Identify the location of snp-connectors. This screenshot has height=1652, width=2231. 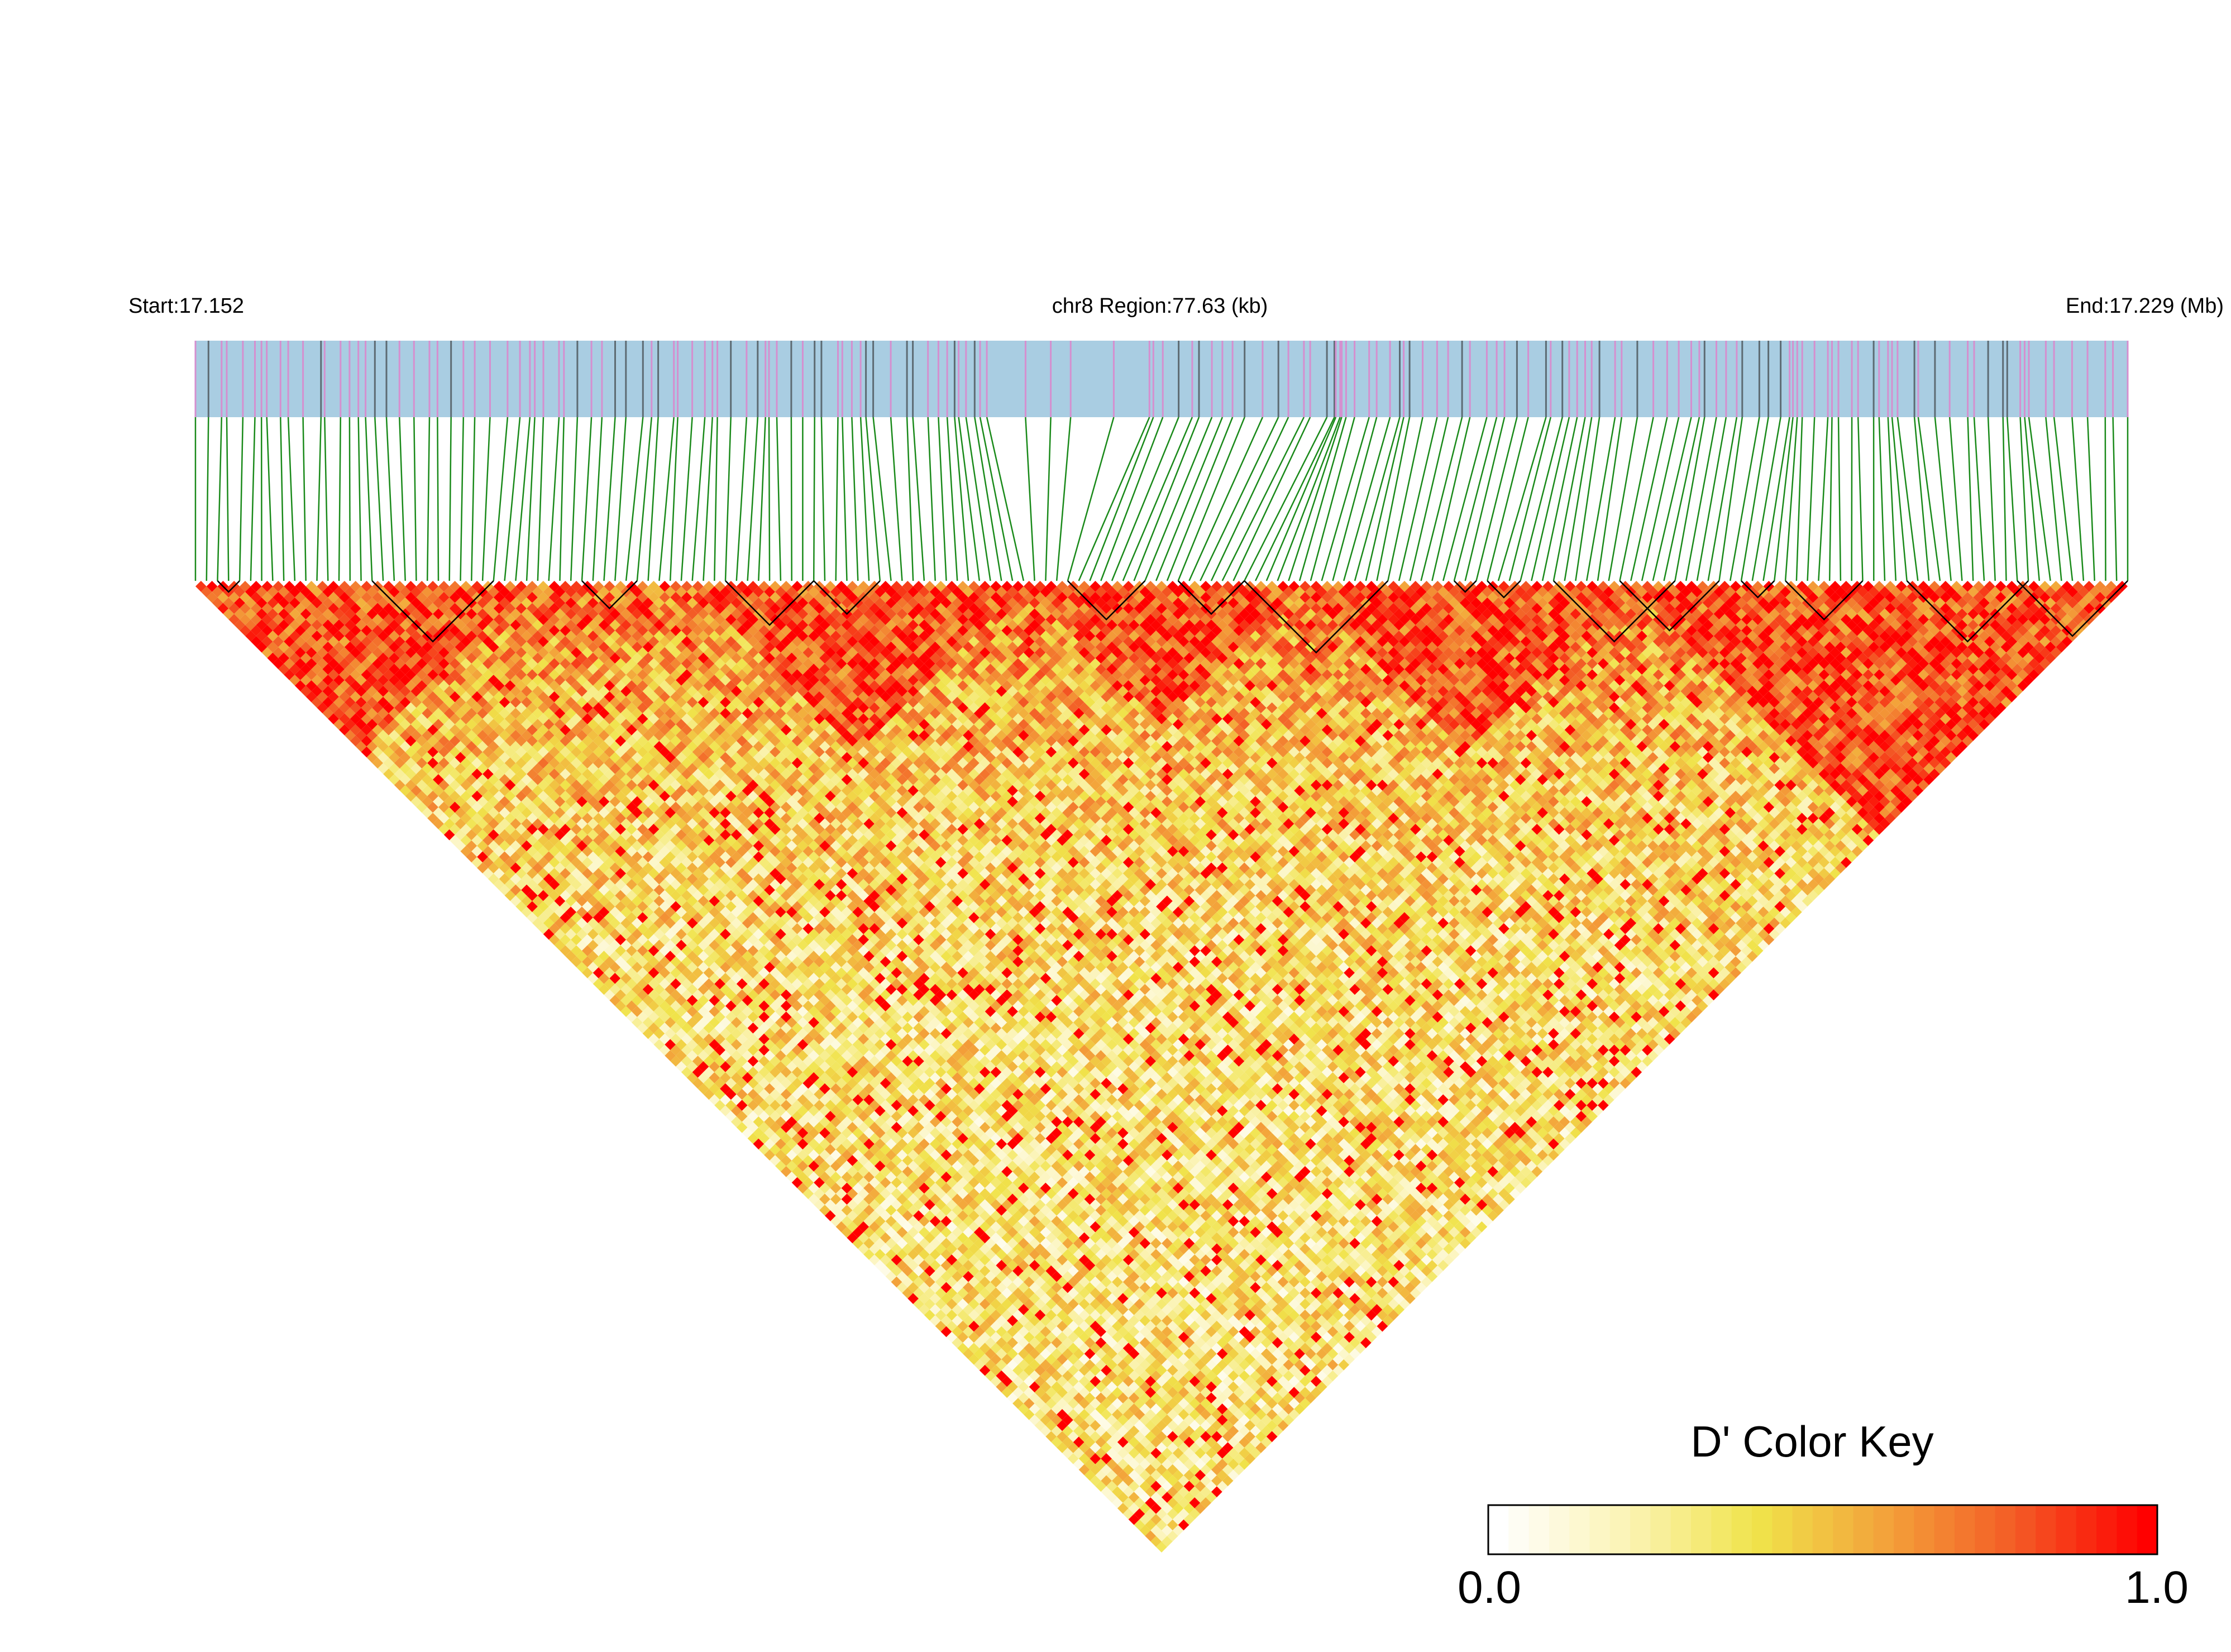
(1161, 499).